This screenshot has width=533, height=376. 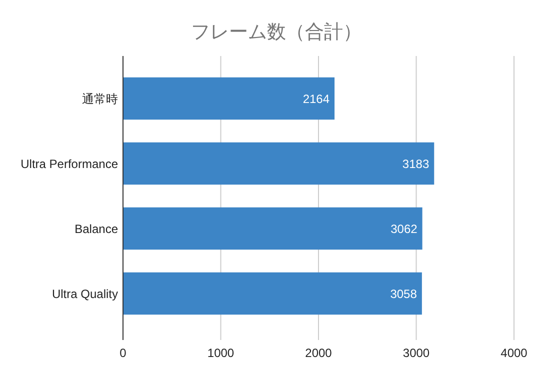 I want to click on data-label: 3183, so click(x=416, y=164).